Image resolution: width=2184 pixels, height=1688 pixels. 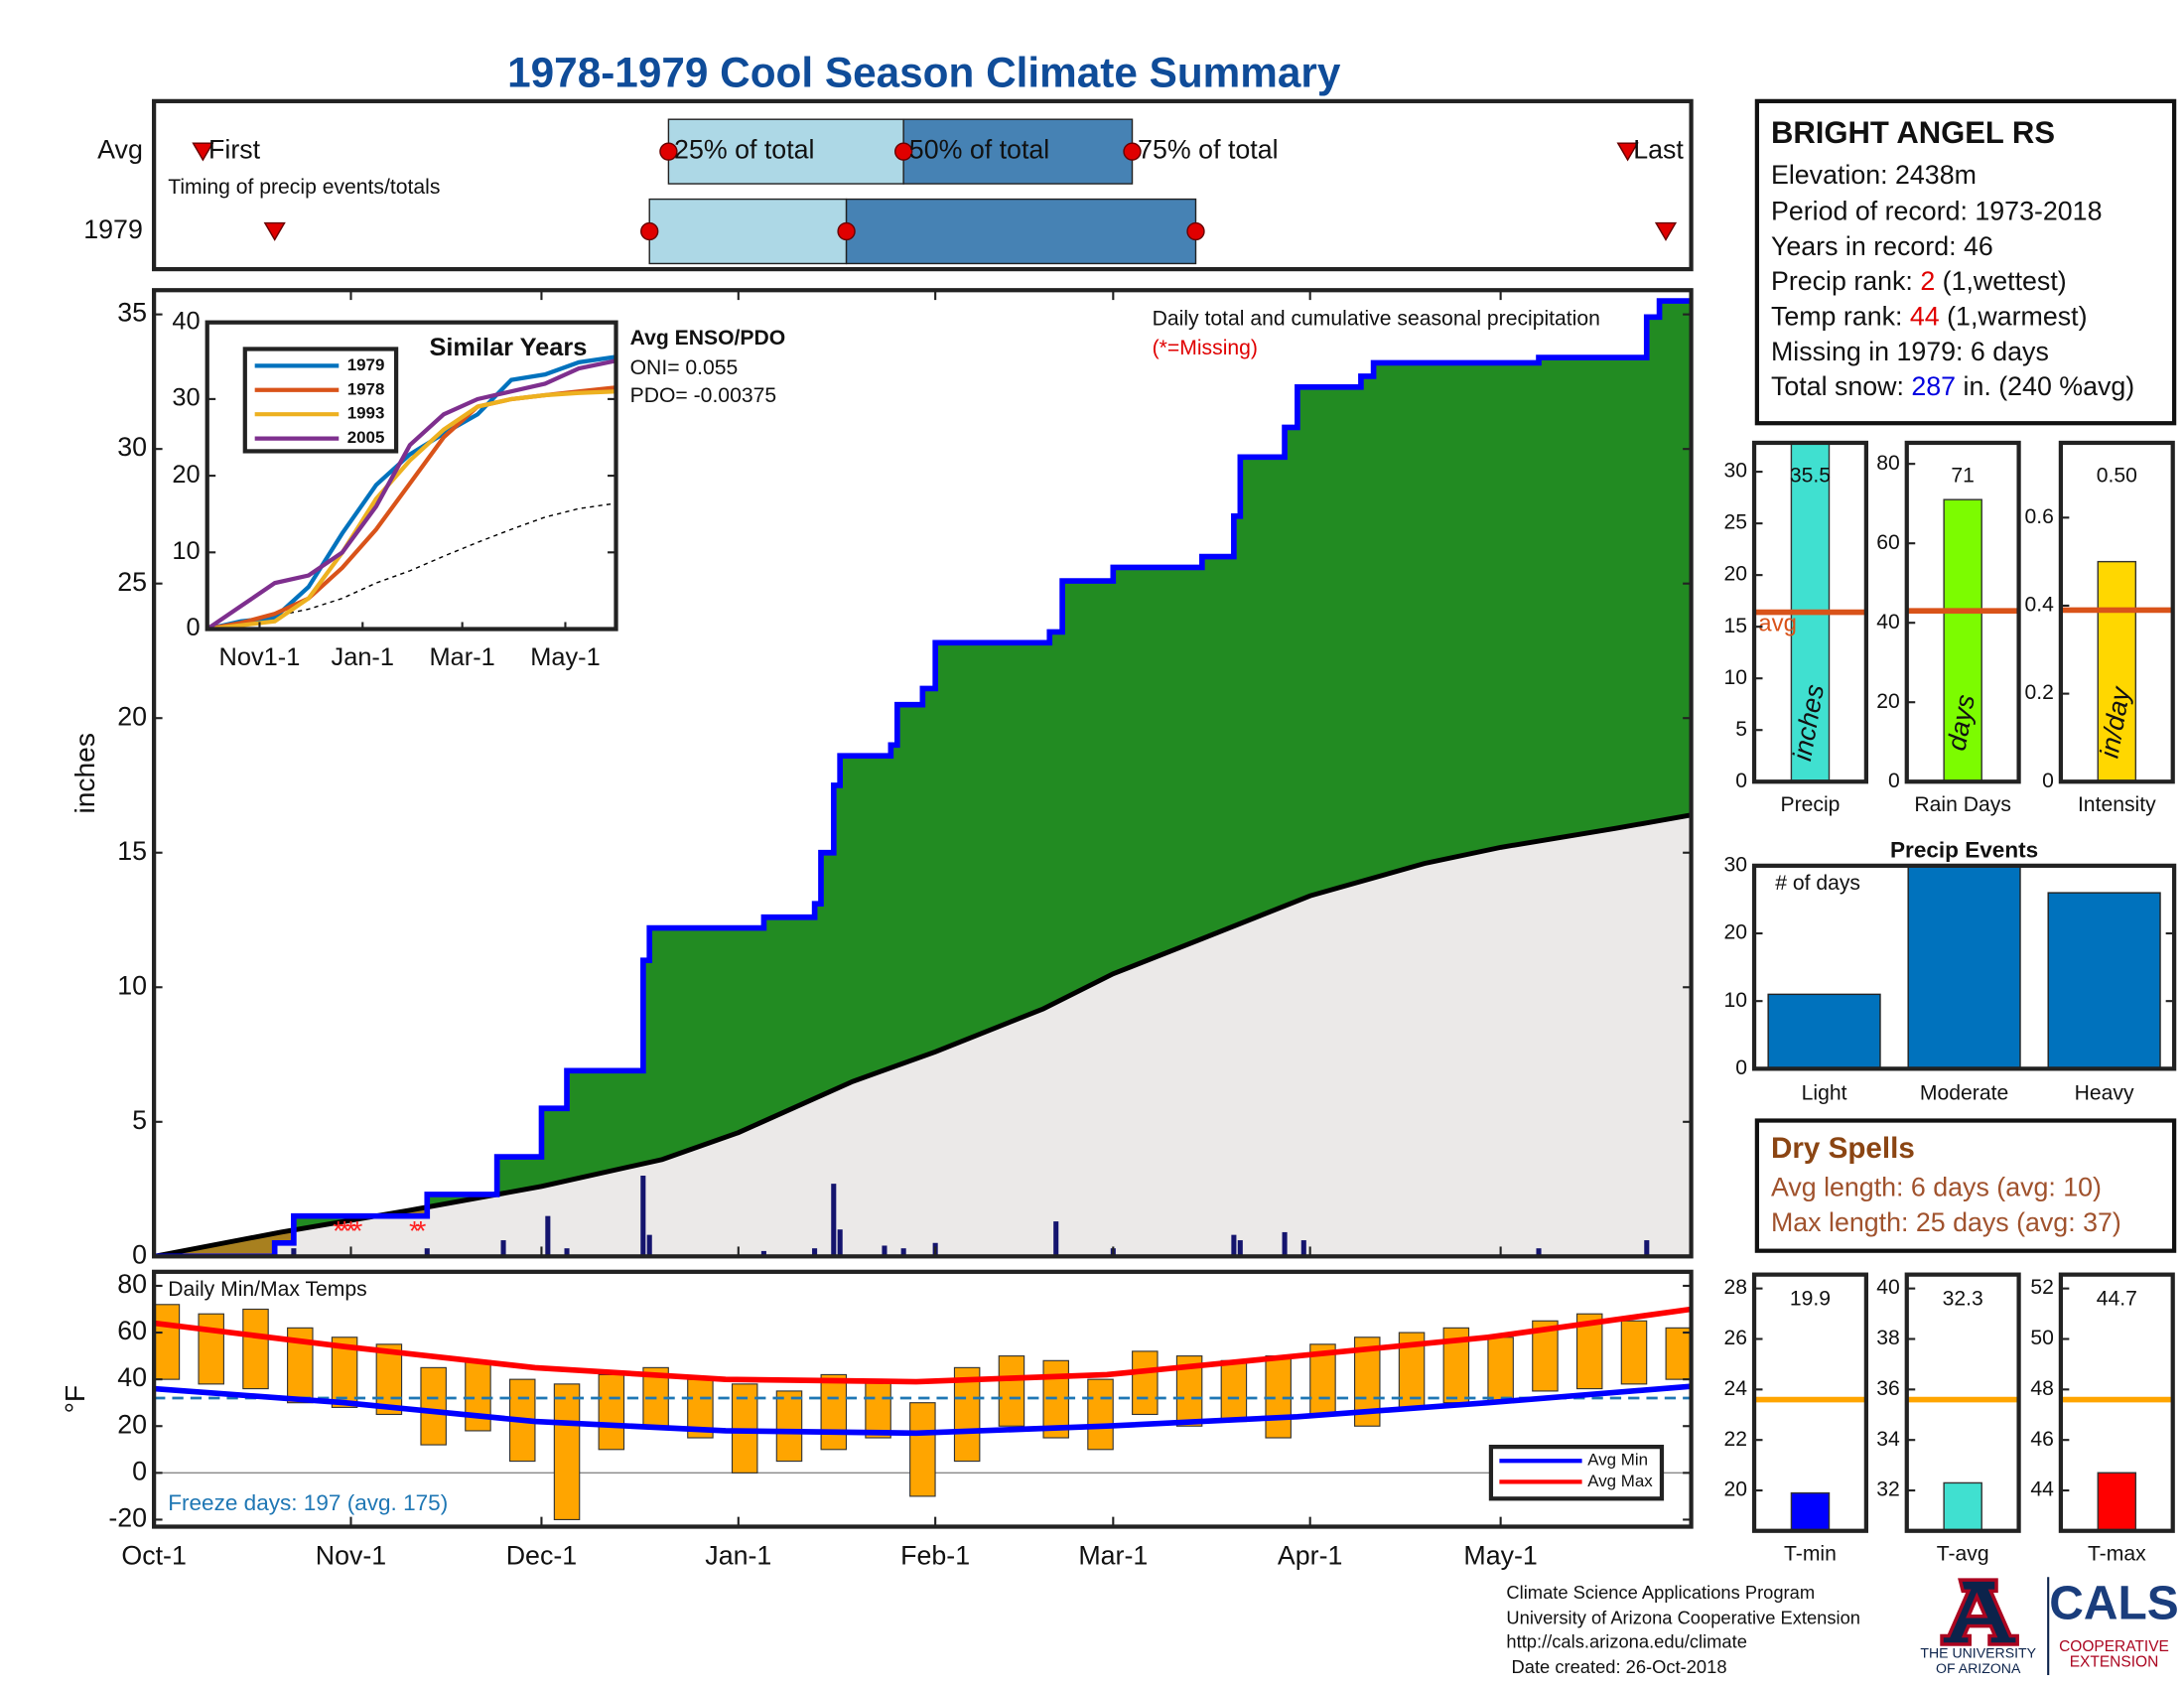 I want to click on category-label: Precip, so click(x=1810, y=804).